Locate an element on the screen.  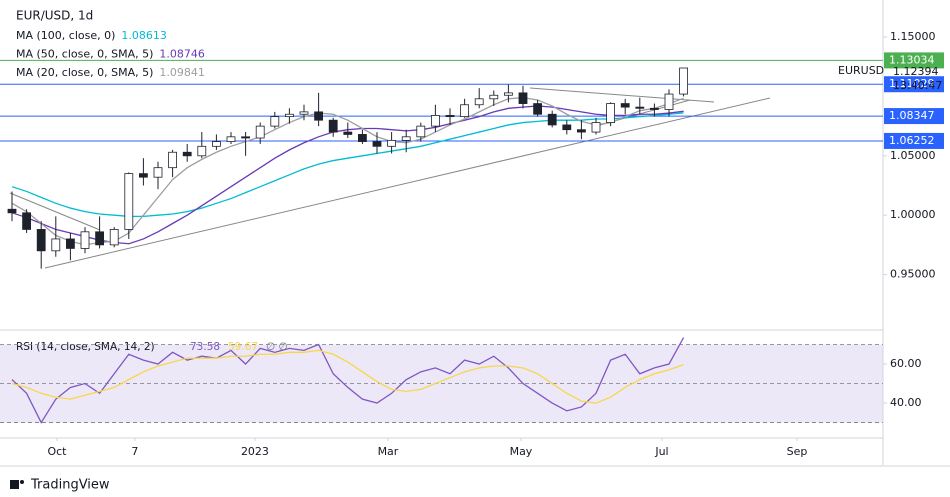
y-tick-label: 1.05000 is located at coordinates (913, 155).